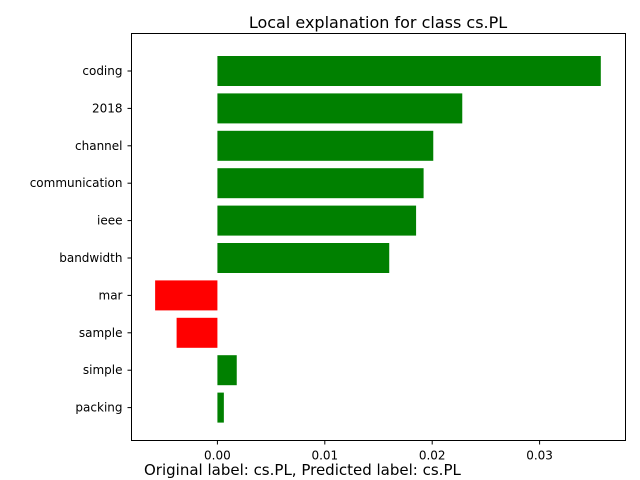 Image resolution: width=640 pixels, height=480 pixels. Describe the element at coordinates (109, 221) in the screenshot. I see `y-tick-label: ieee` at that location.